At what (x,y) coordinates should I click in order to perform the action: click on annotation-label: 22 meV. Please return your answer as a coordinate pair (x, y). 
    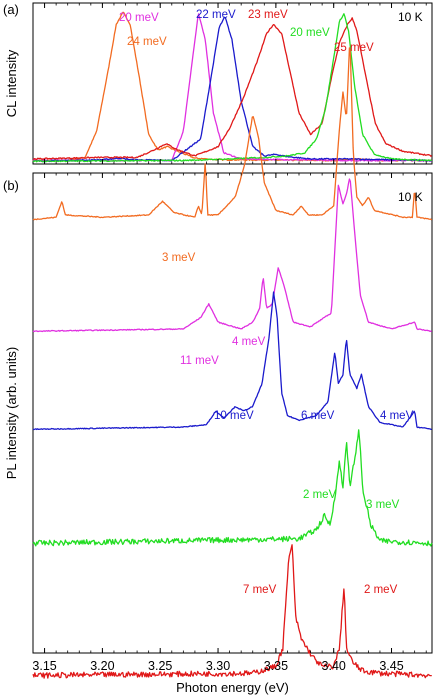
    Looking at the image, I should click on (216, 15).